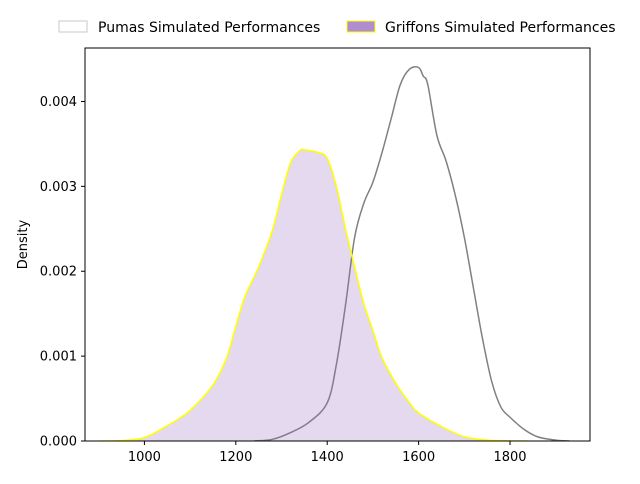 This screenshot has width=640, height=484. I want to click on y-tick-label: 0.001, so click(58, 357).